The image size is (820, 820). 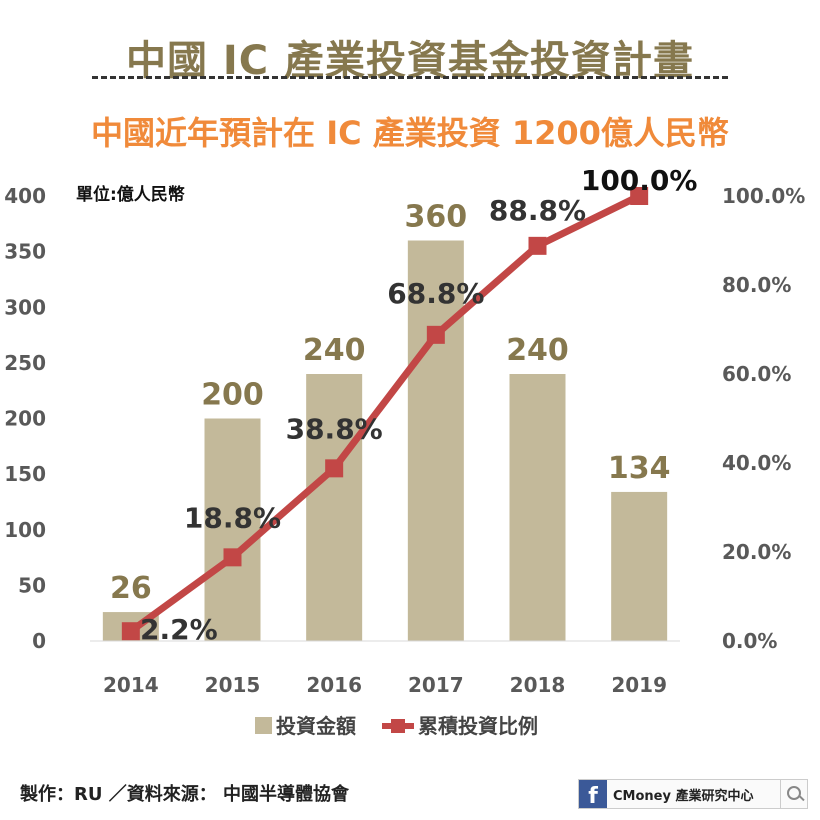 I want to click on facebook-icon: f, so click(x=593, y=794).